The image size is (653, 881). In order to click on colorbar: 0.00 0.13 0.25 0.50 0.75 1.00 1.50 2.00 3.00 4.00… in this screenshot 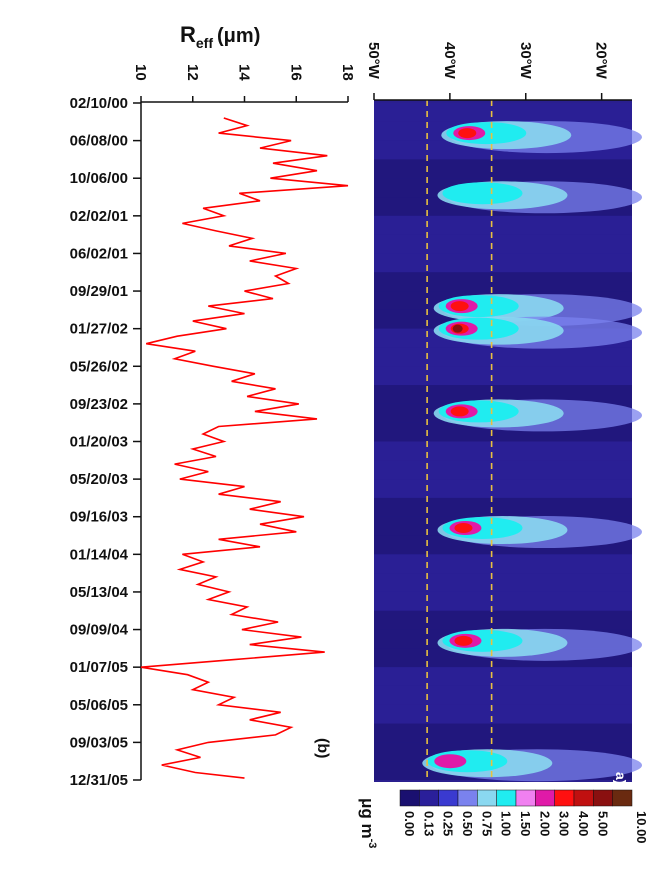, I will do `click(524, 816)`.